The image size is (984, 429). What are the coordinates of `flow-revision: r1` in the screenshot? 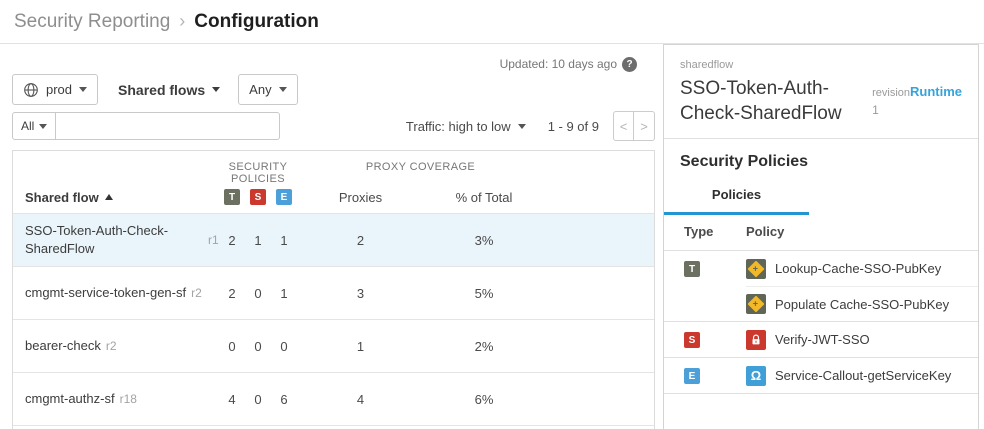 It's located at (213, 240).